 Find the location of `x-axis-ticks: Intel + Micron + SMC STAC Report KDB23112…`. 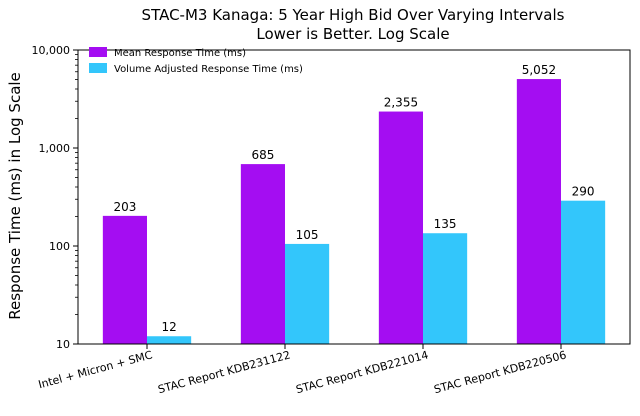

x-axis-ticks: Intel + Micron + SMC STAC Report KDB23112… is located at coordinates (302, 370).